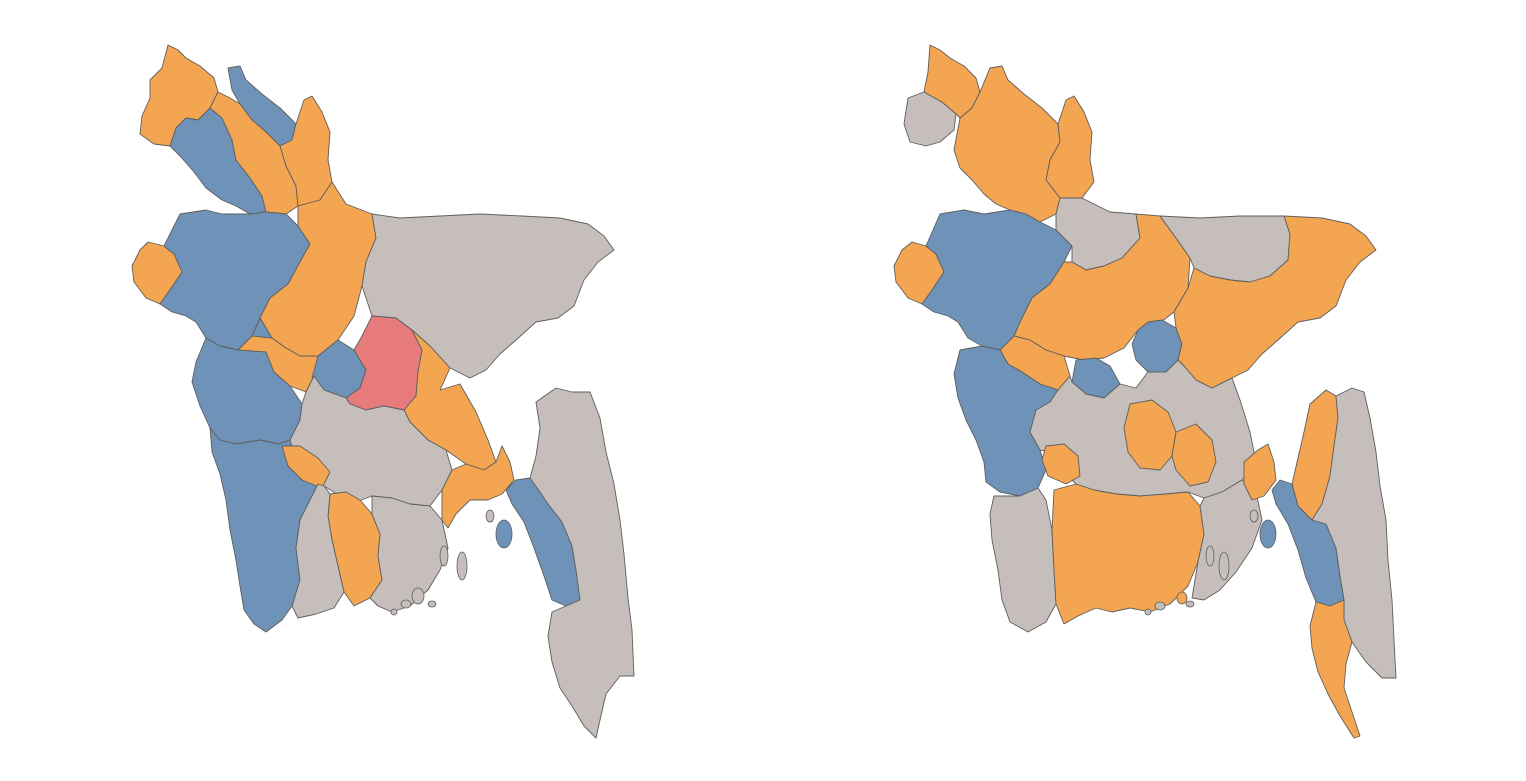 The width and height of the screenshot is (1526, 781). What do you see at coordinates (1335, 669) in the screenshot?
I see `region-far-south-orange` at bounding box center [1335, 669].